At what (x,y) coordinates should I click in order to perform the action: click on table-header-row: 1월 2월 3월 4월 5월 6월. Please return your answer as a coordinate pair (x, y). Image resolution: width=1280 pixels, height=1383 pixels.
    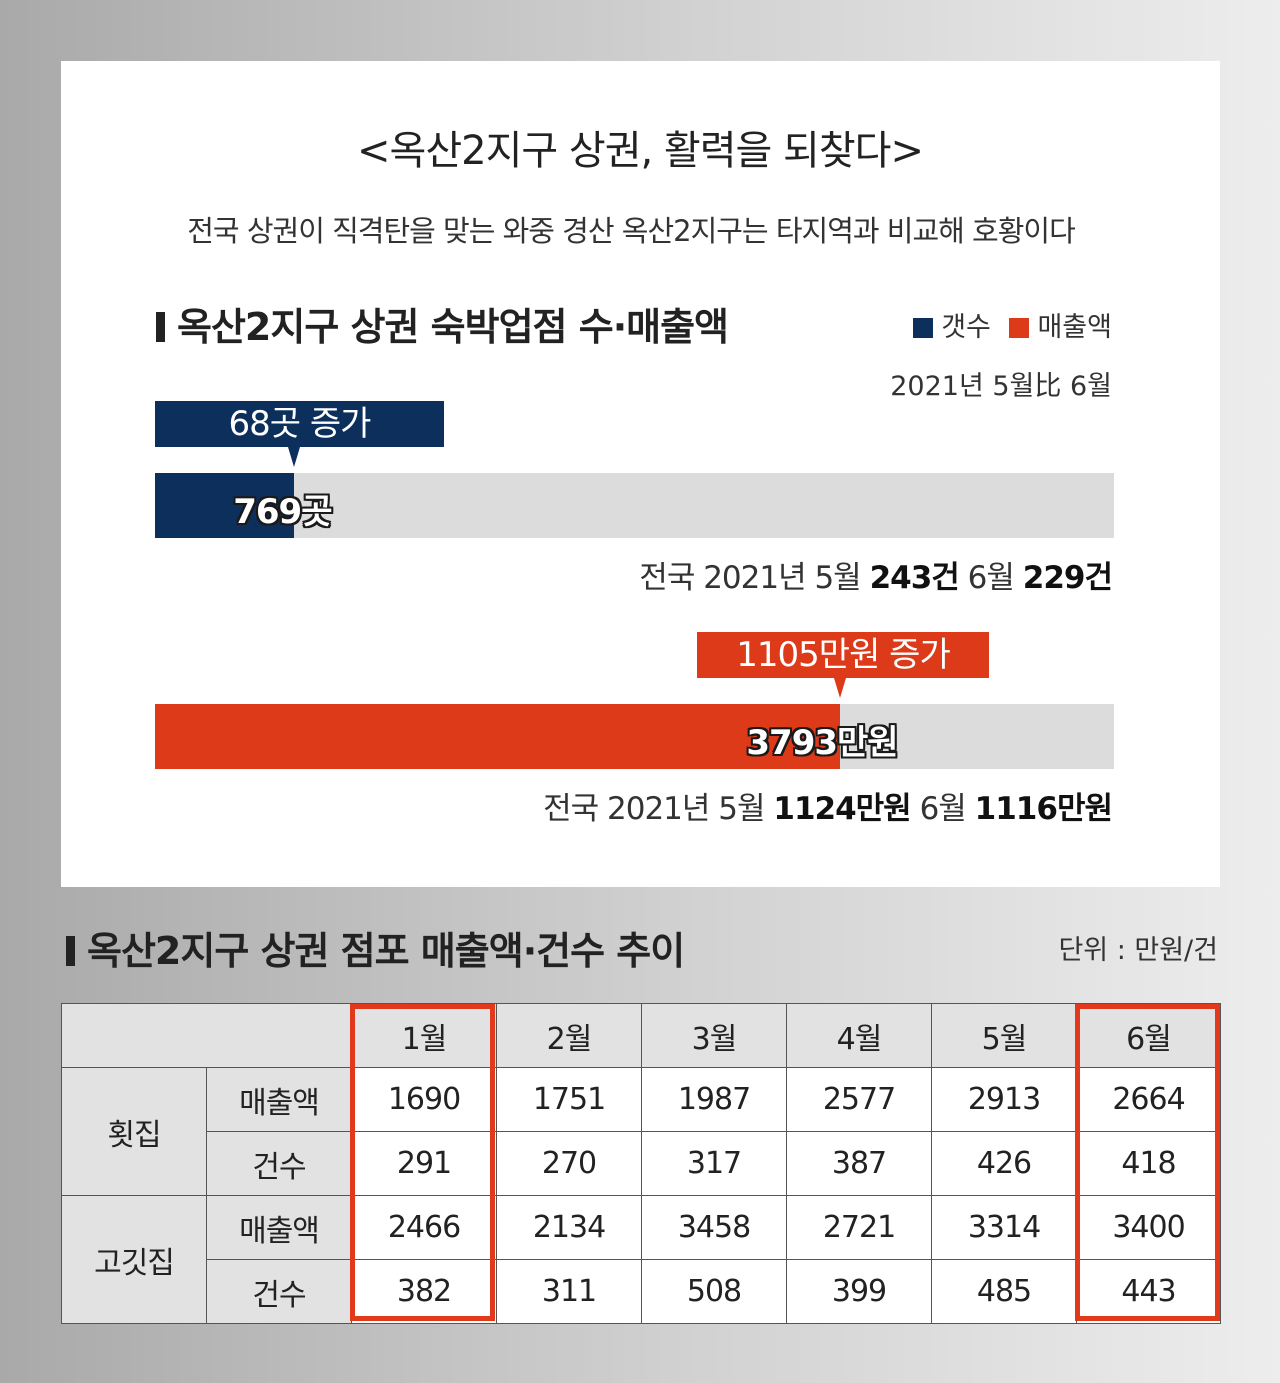
    Looking at the image, I should click on (641, 1035).